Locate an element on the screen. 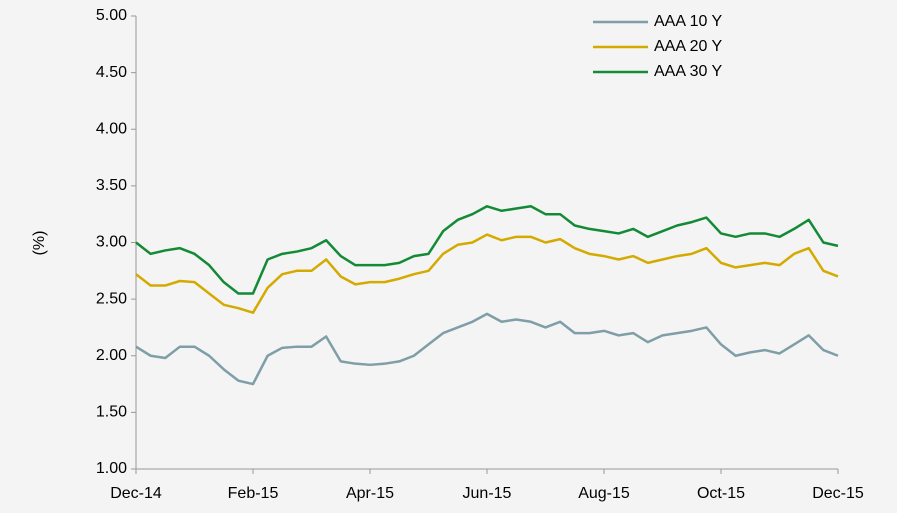 This screenshot has height=513, width=897. legend-label: AAA 20 Y is located at coordinates (688, 46).